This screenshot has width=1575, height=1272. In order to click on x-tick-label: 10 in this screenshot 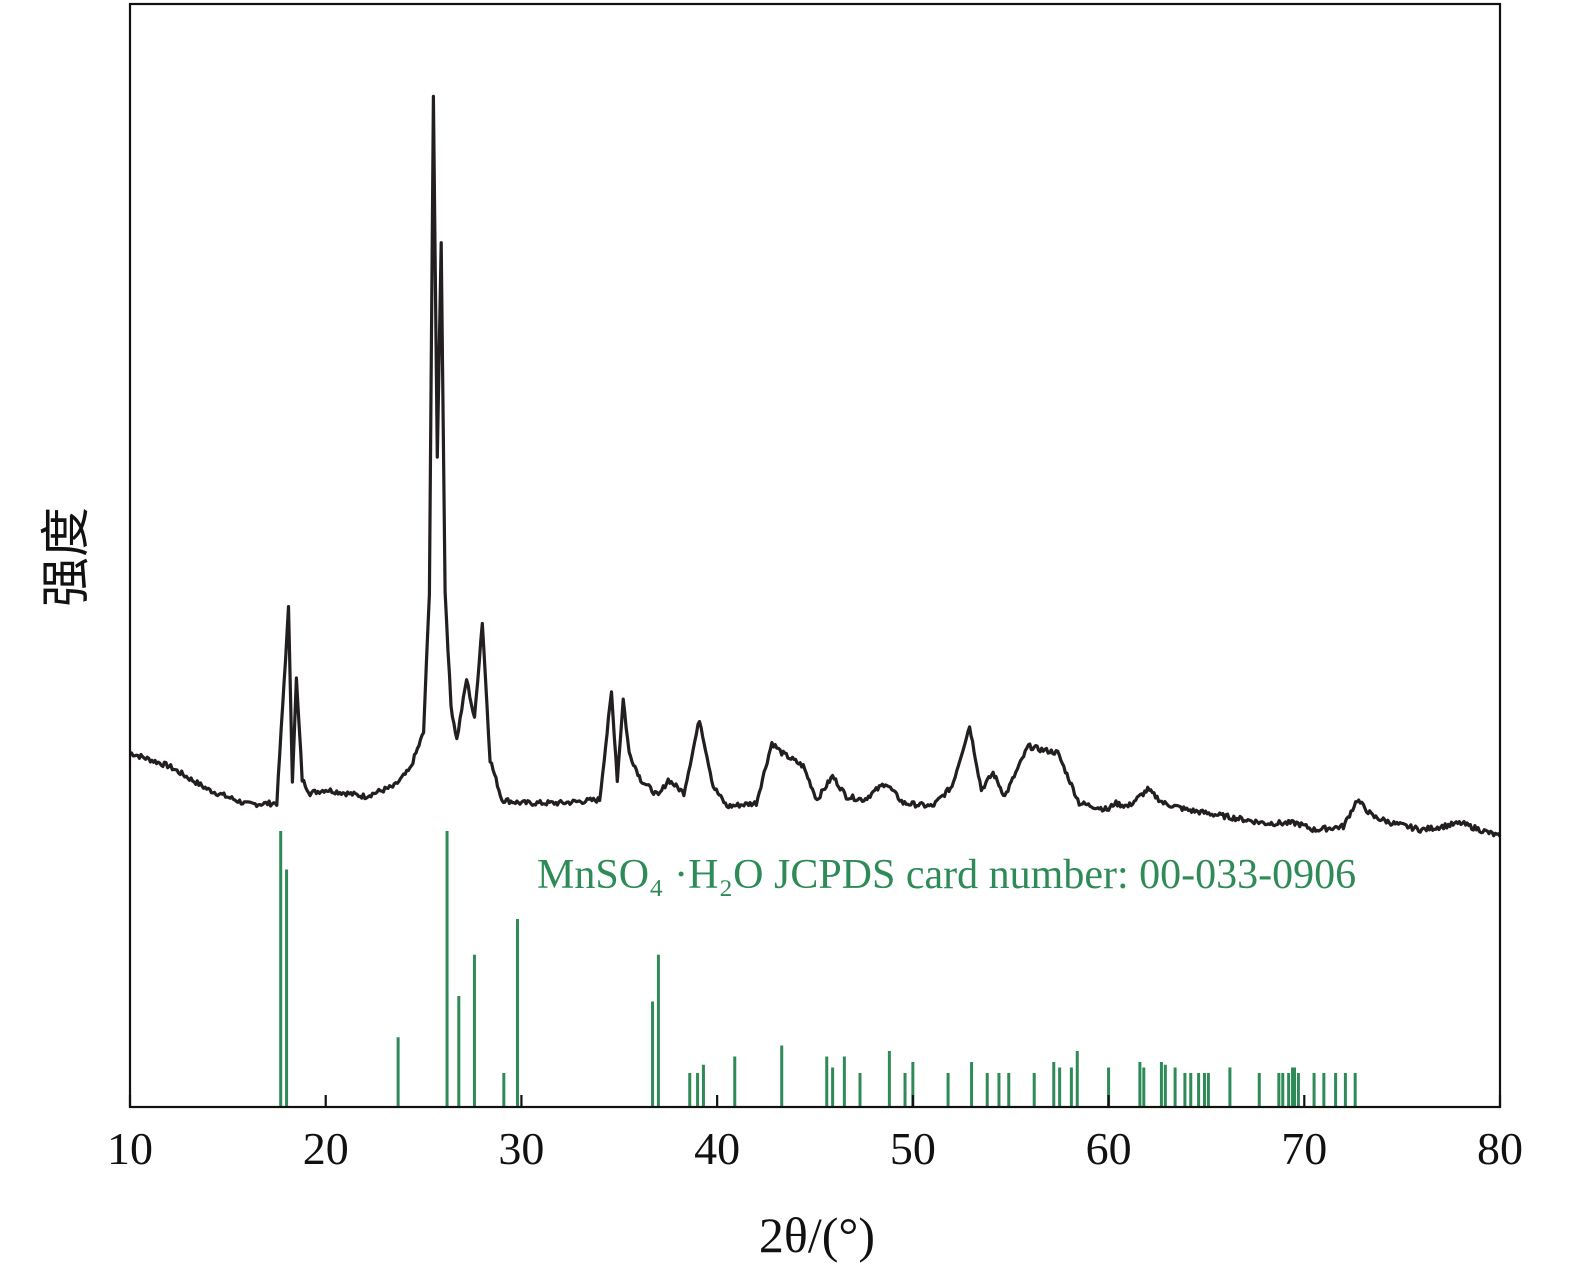, I will do `click(130, 1148)`.